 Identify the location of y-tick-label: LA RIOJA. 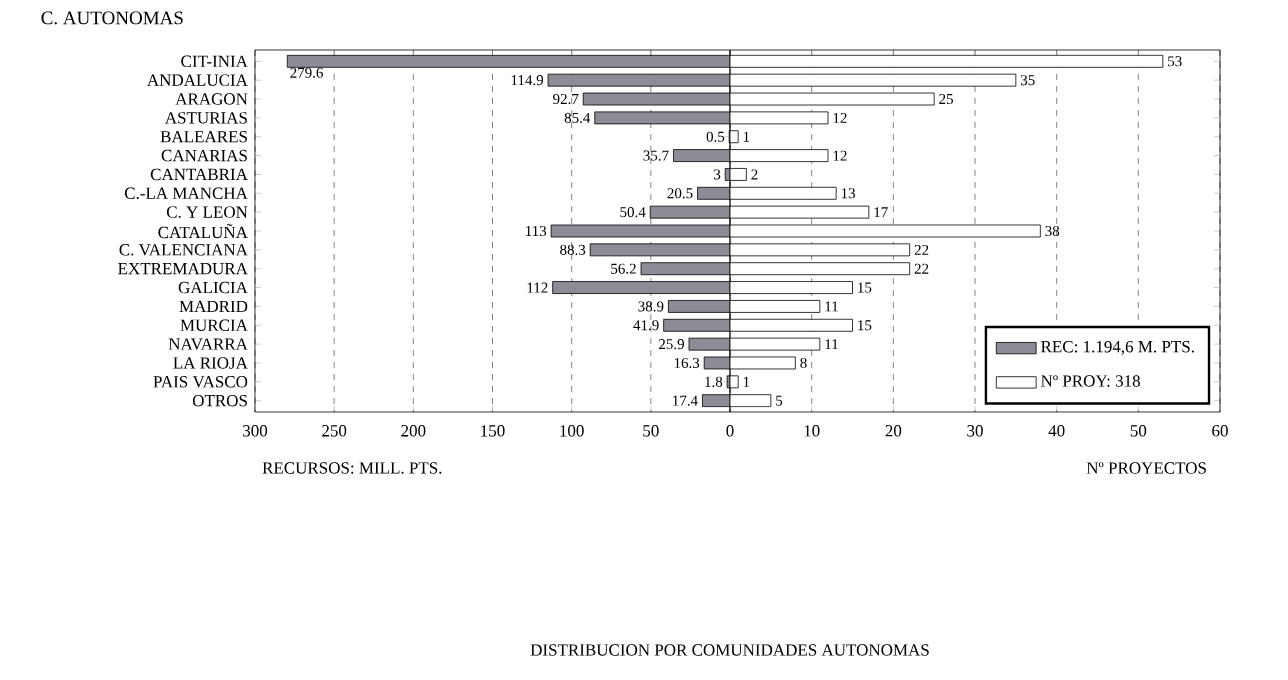
(210, 363).